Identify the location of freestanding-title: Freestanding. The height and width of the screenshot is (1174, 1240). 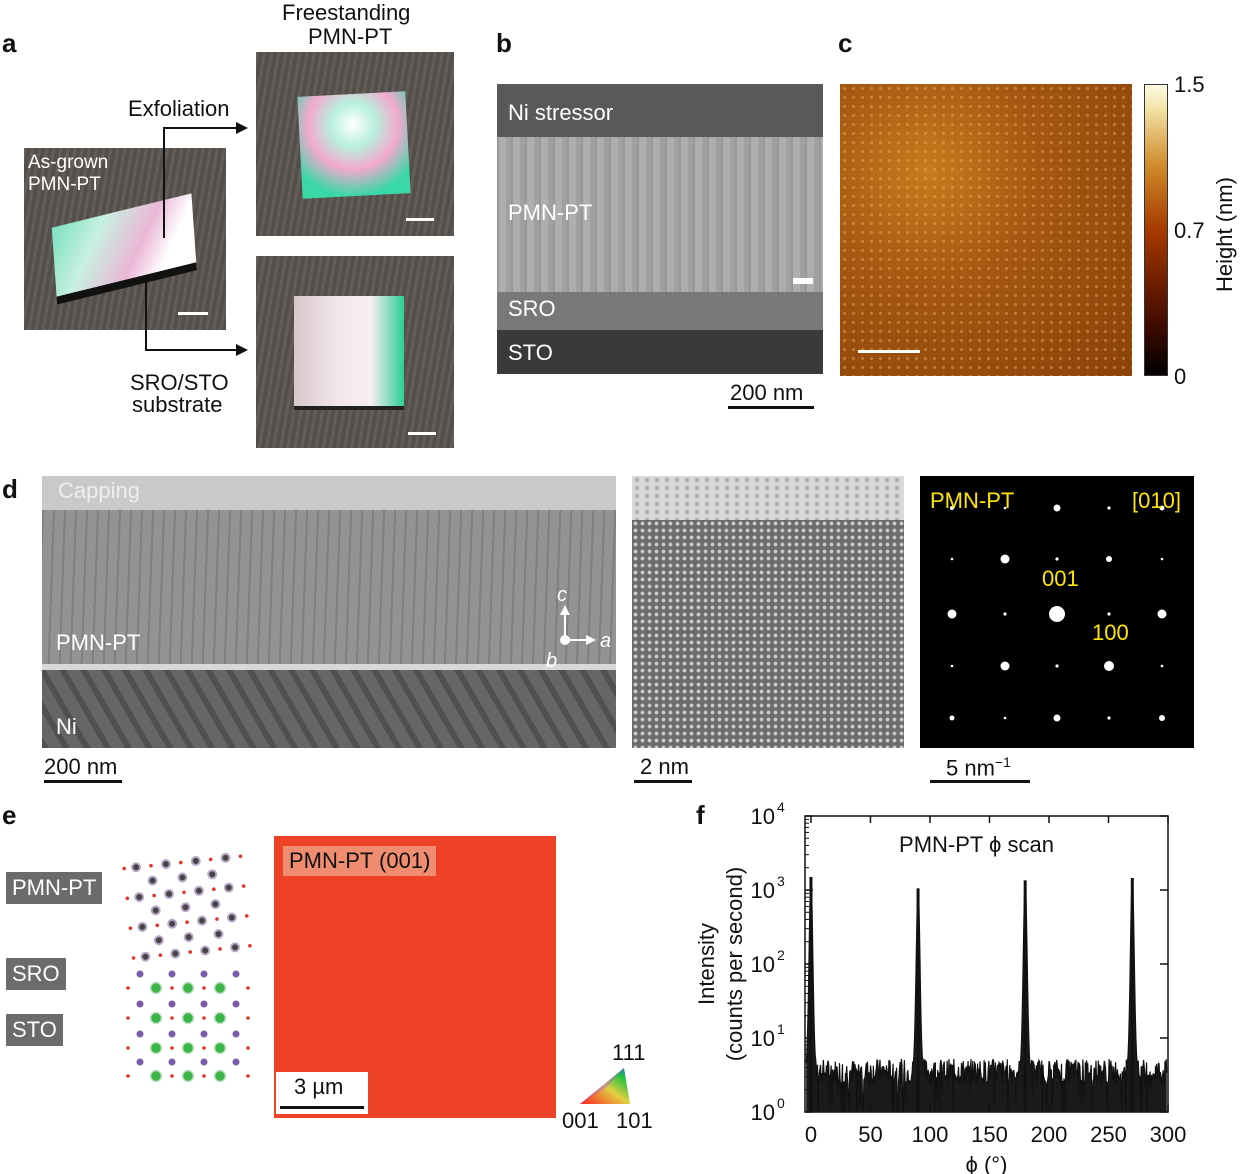
(346, 12).